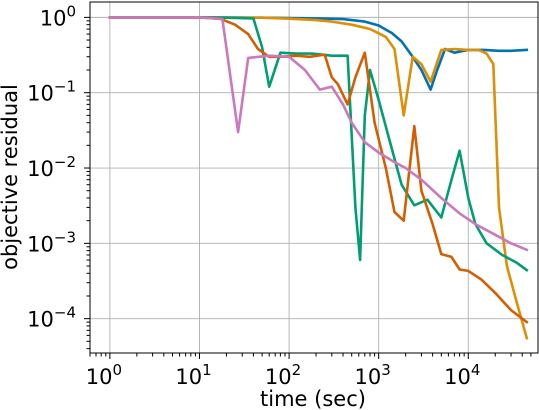 The image size is (539, 410). I want to click on x-tick-label: 10⁰, so click(104, 375).